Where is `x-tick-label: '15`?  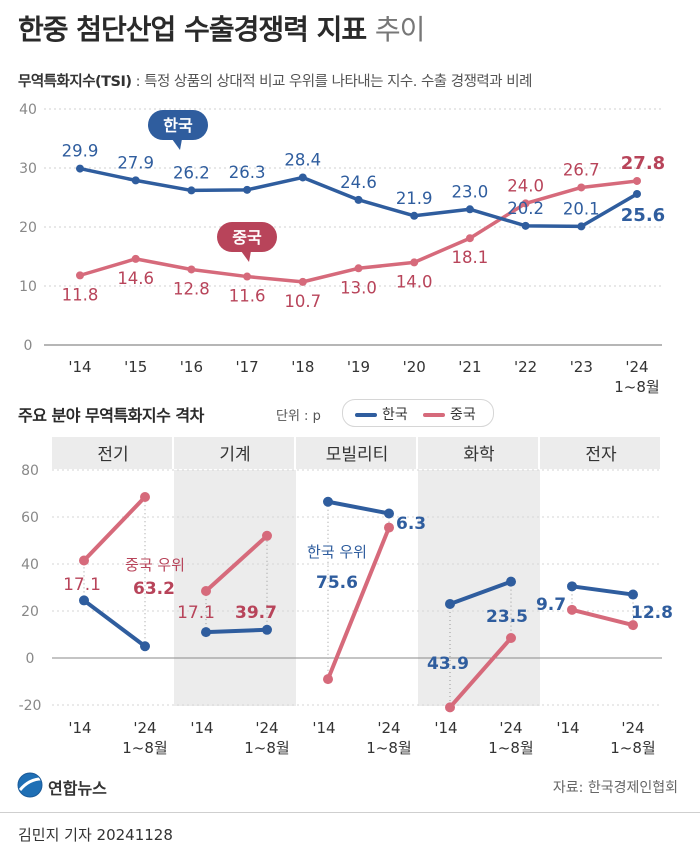
x-tick-label: '15 is located at coordinates (135, 367).